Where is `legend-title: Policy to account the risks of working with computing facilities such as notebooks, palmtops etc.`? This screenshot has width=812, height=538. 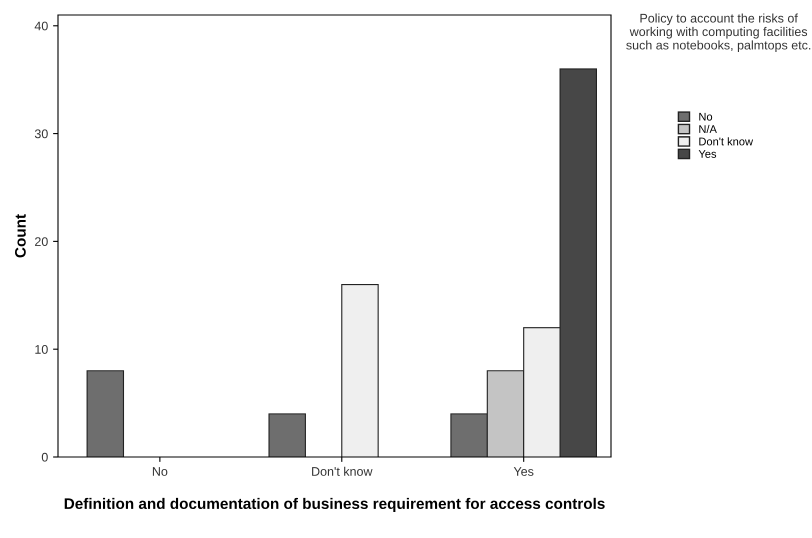
legend-title: Policy to account the risks of working with computing facilities such as notebooks, palmtops etc. is located at coordinates (718, 32).